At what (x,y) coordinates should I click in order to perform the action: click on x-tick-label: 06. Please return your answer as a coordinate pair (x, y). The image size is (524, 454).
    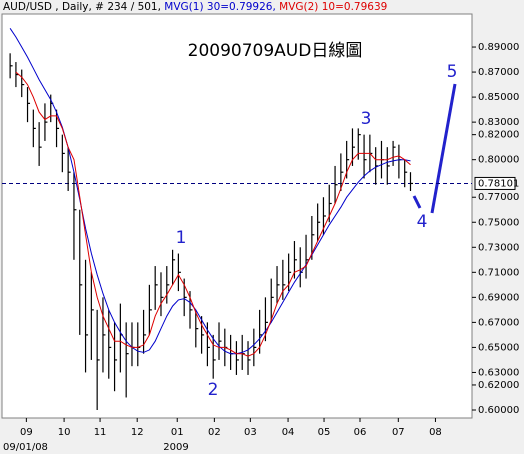
    Looking at the image, I should click on (360, 432).